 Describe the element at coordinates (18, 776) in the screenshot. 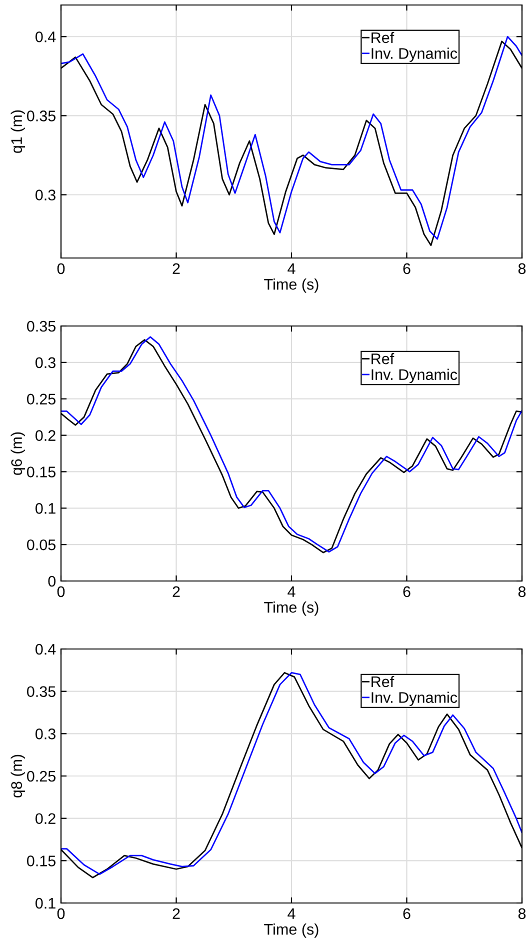

I see `y-axis-title: q8 (m)` at that location.